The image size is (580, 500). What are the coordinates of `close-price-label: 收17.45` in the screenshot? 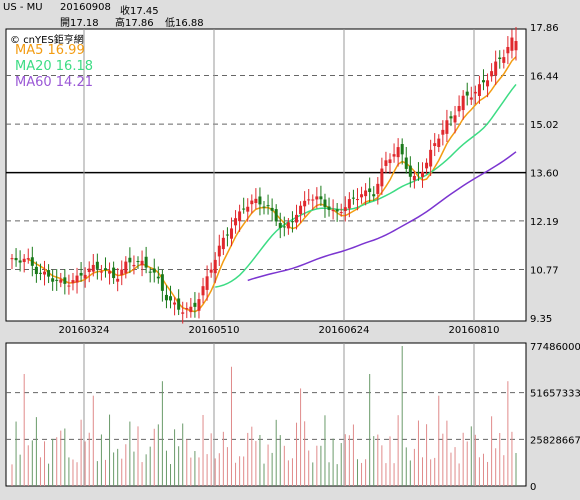 It's located at (139, 11).